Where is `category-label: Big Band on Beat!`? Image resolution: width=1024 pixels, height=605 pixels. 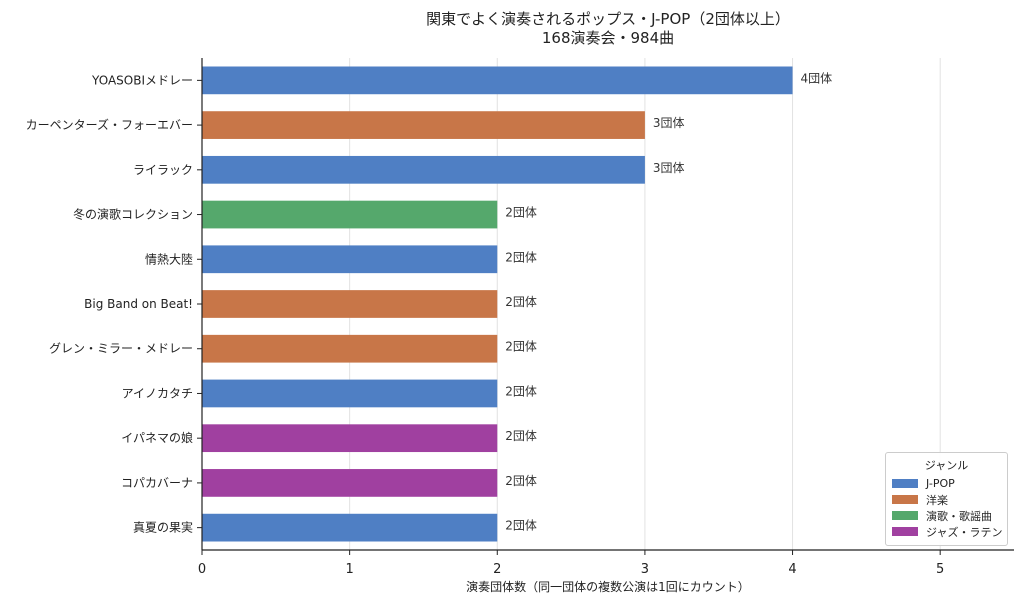
category-label: Big Band on Beat! is located at coordinates (138, 304).